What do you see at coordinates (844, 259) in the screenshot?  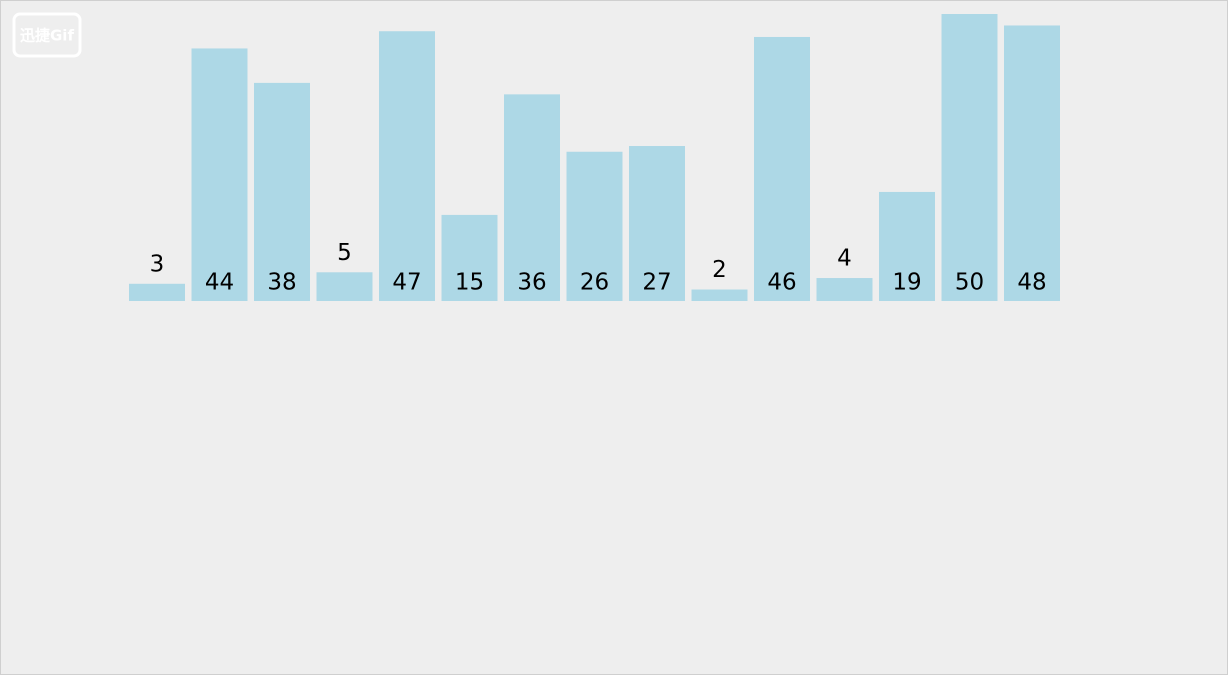 I see `value-label: 4` at bounding box center [844, 259].